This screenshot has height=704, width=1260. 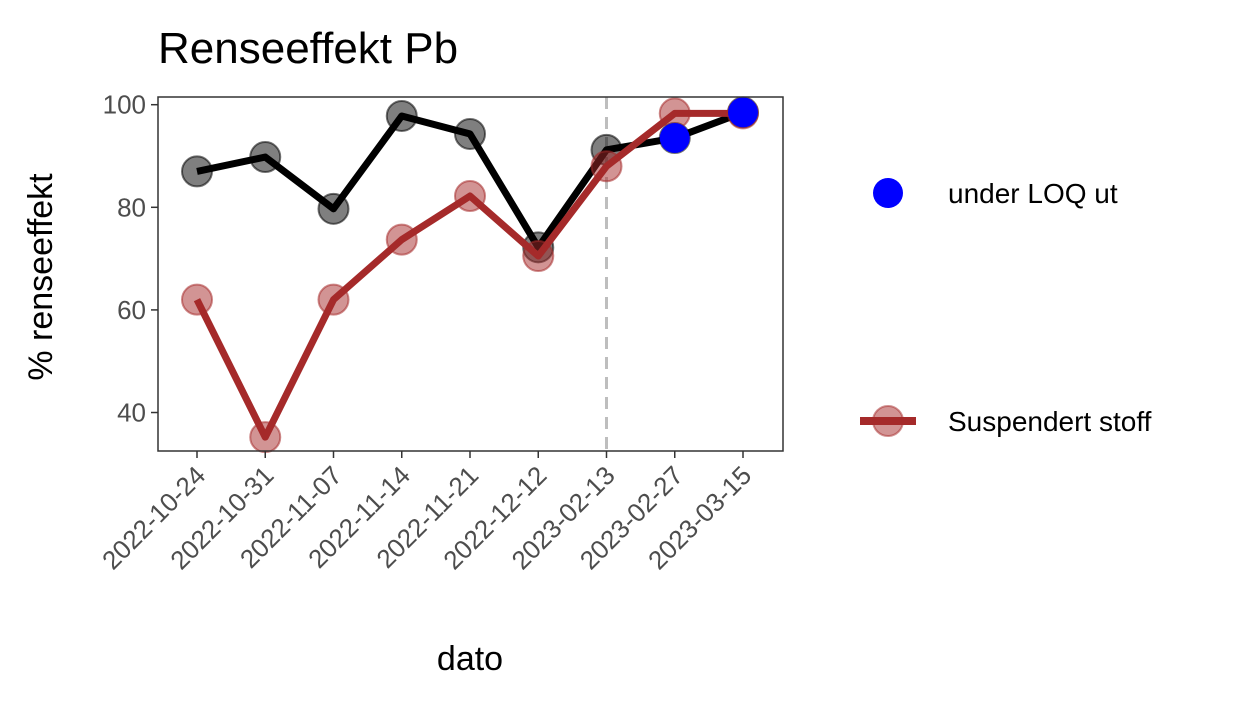 What do you see at coordinates (1033, 193) in the screenshot?
I see `legend-label-under-loq: under LOQ ut` at bounding box center [1033, 193].